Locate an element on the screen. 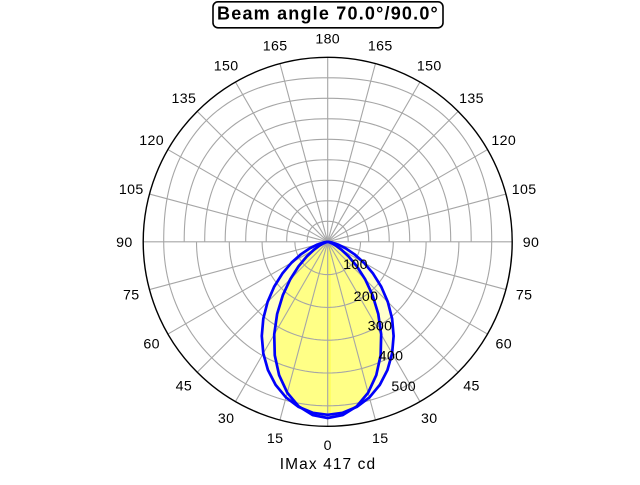 Image resolution: width=640 pixels, height=485 pixels. svg-text: 500 is located at coordinates (403, 387).